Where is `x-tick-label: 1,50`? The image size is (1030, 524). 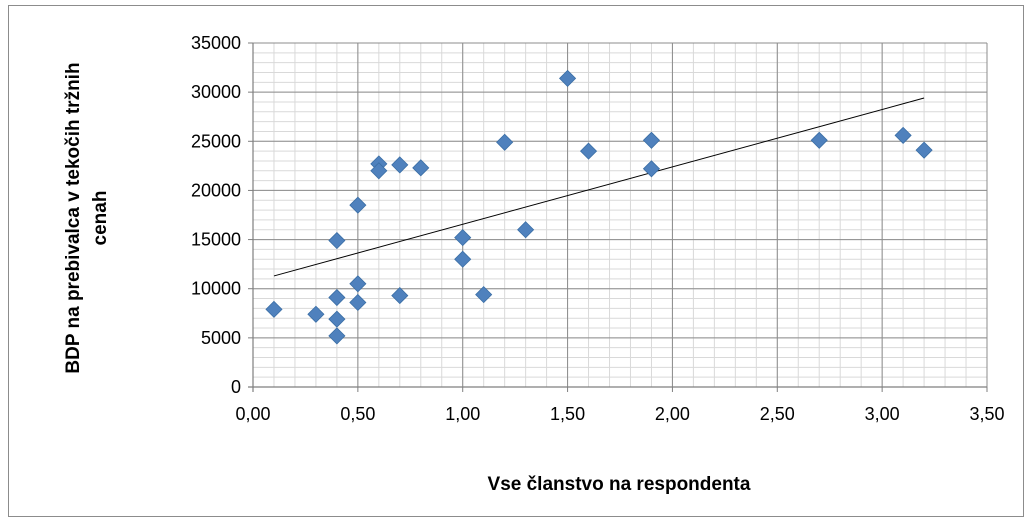
x-tick-label: 1,50 is located at coordinates (567, 414).